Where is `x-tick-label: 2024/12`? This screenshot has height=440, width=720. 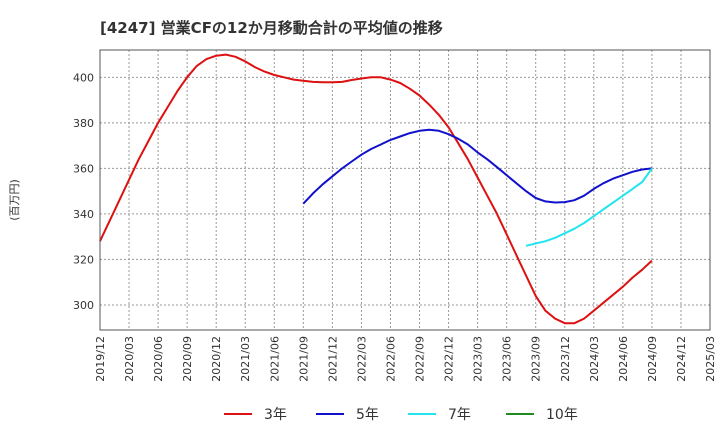
x-tick-label: 2024/12 is located at coordinates (681, 359).